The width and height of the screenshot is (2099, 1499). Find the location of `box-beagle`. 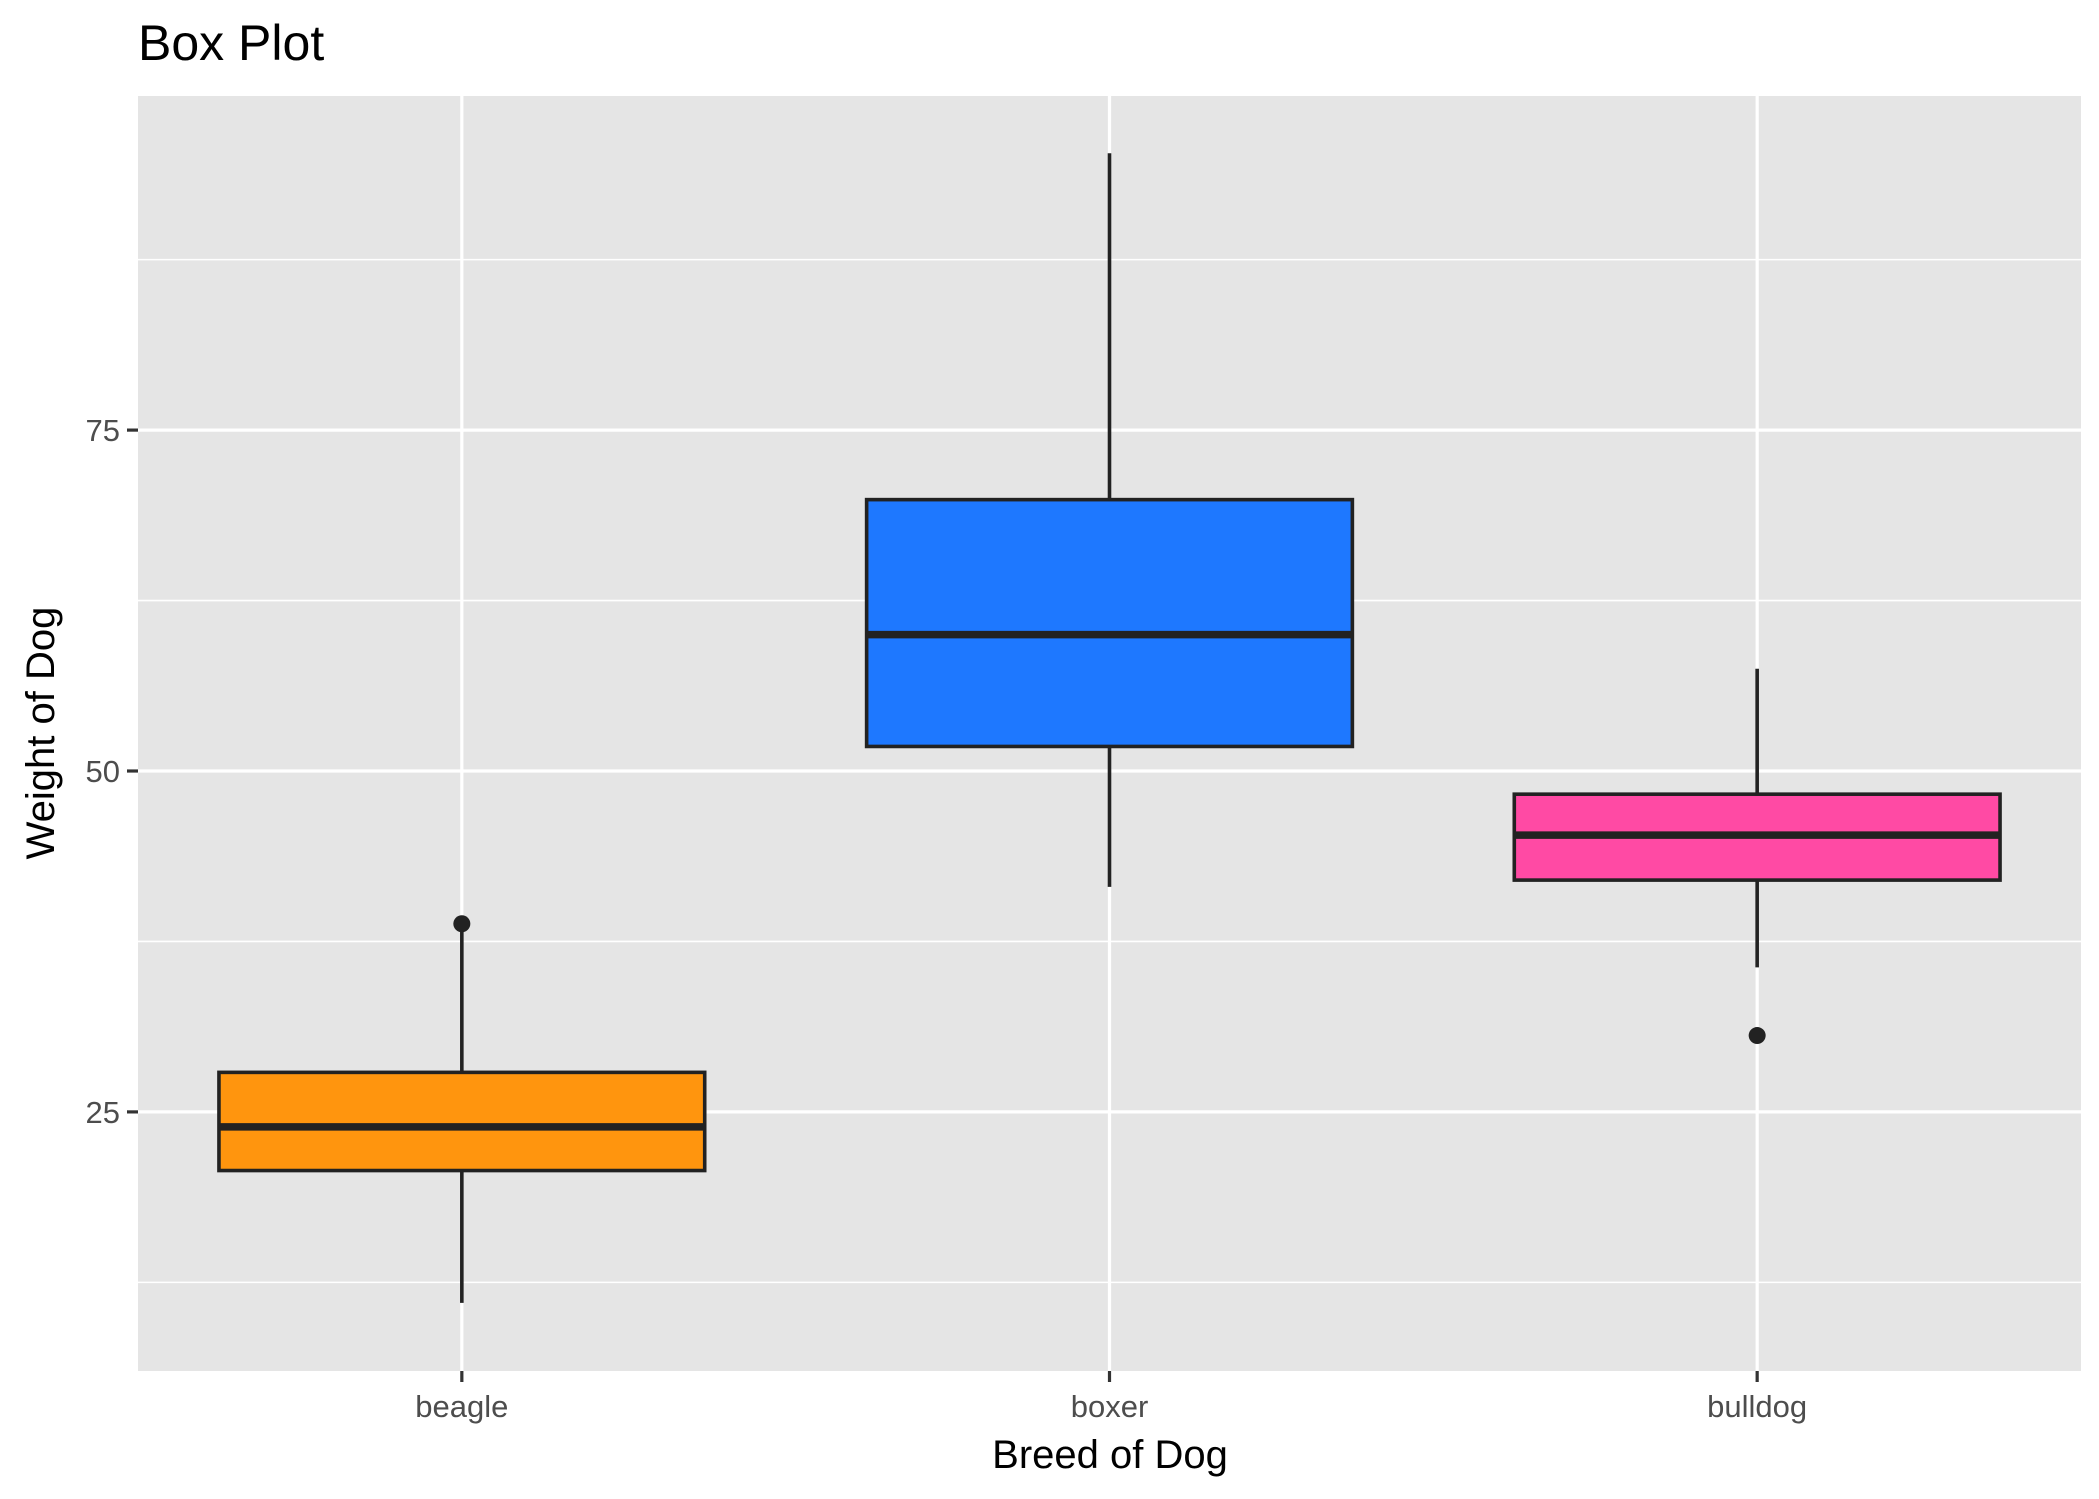

box-beagle is located at coordinates (462, 1109).